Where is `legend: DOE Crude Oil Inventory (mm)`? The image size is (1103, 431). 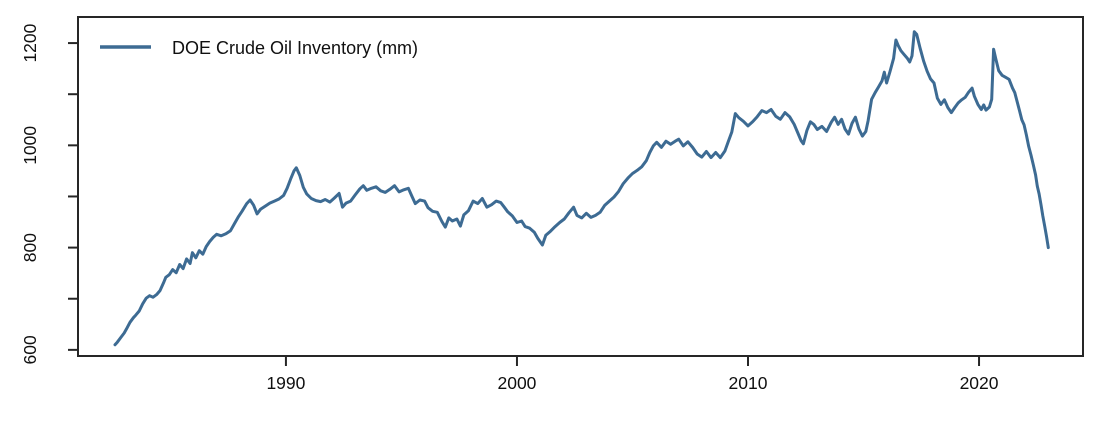
legend: DOE Crude Oil Inventory (mm) is located at coordinates (259, 48).